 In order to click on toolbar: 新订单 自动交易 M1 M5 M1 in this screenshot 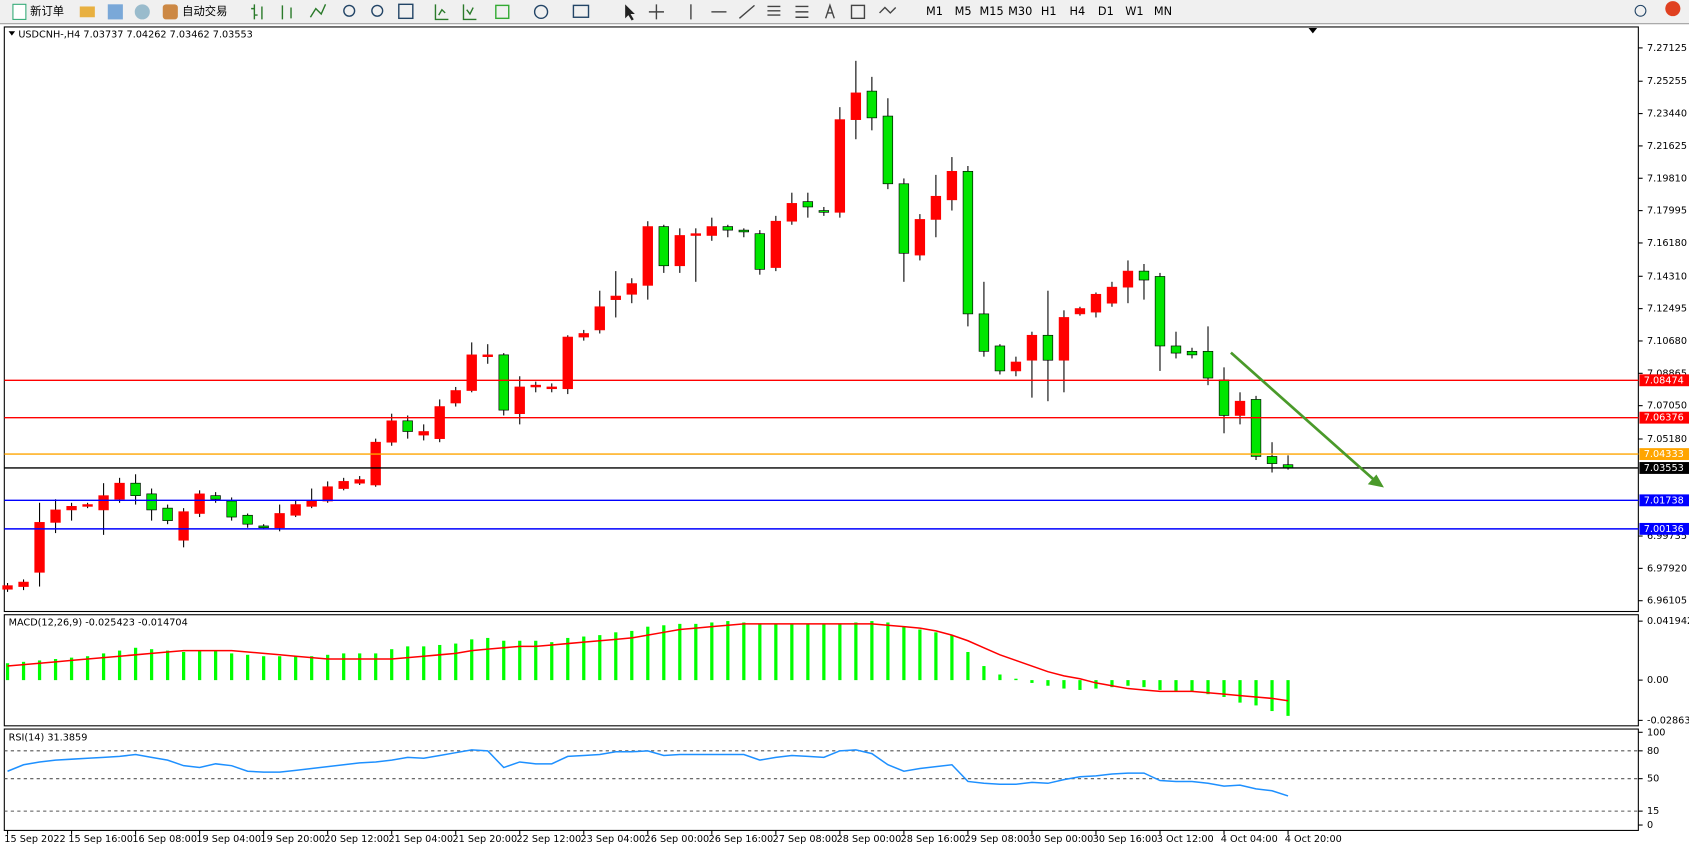, I will do `click(844, 12)`.